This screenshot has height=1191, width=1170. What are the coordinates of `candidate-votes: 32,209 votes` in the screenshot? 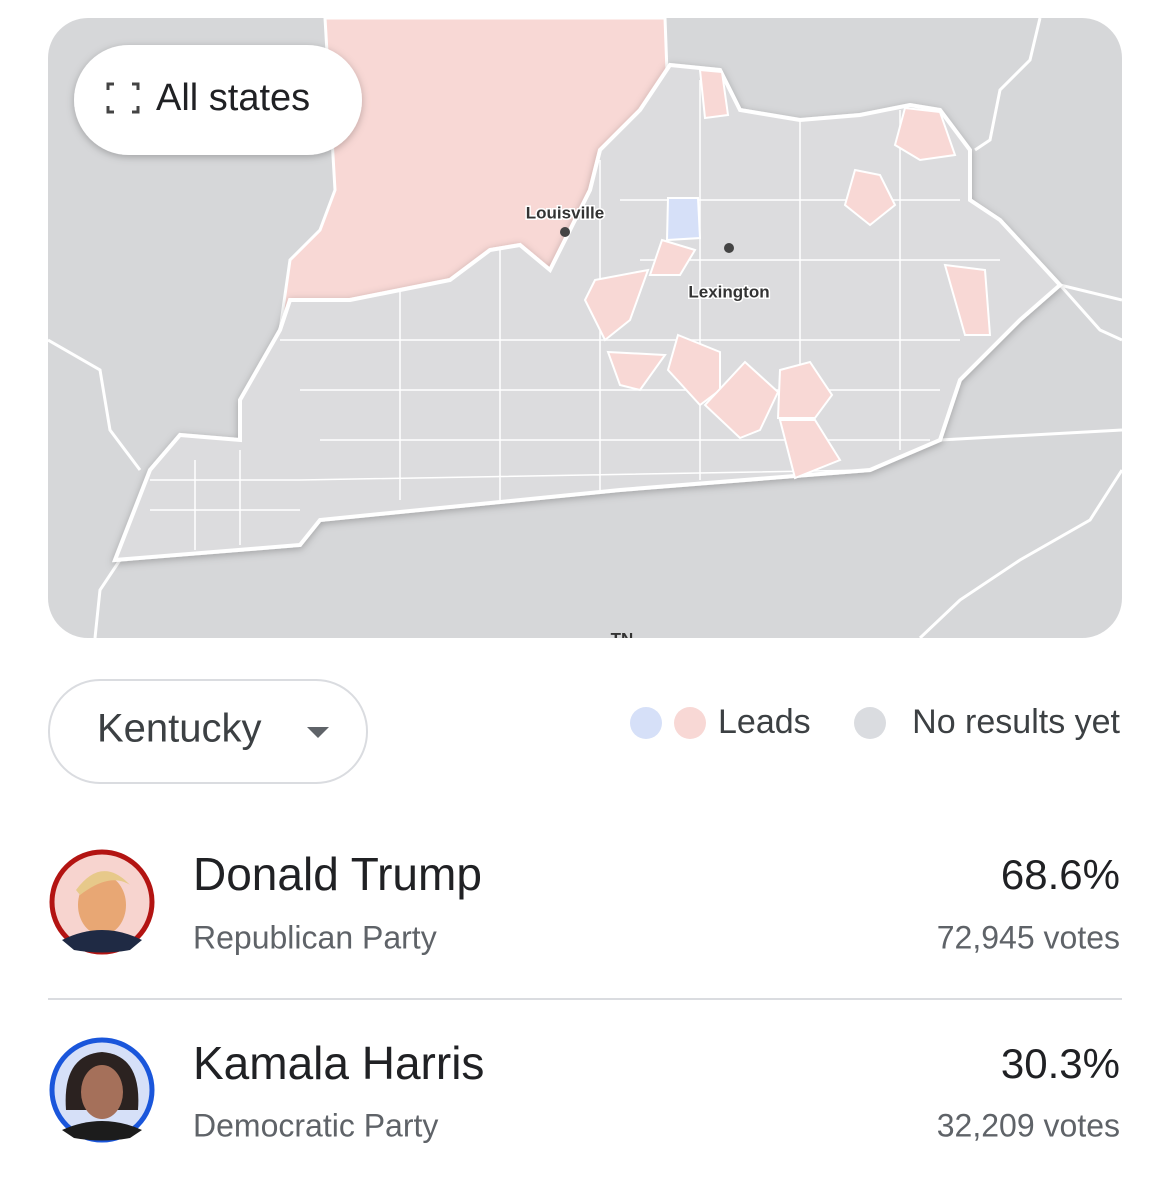 It's located at (1028, 1125).